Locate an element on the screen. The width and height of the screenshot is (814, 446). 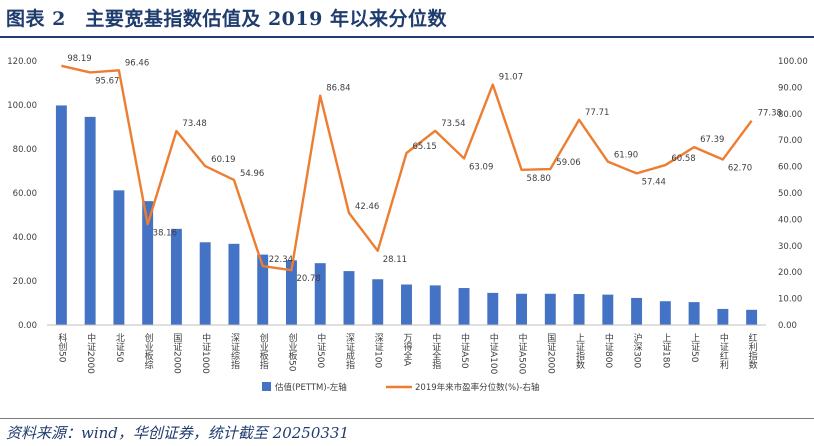
x-tick-label: 沪深300 is located at coordinates (637, 350).